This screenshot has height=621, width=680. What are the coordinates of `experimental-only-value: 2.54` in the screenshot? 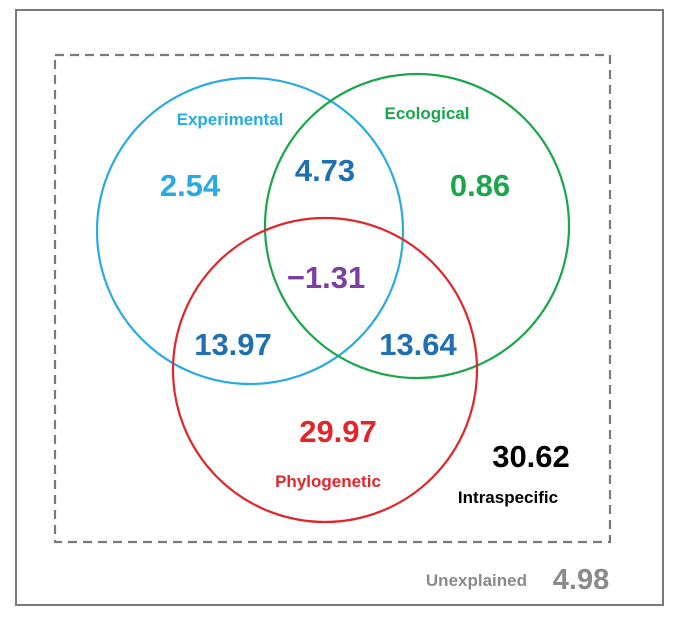 It's located at (190, 185).